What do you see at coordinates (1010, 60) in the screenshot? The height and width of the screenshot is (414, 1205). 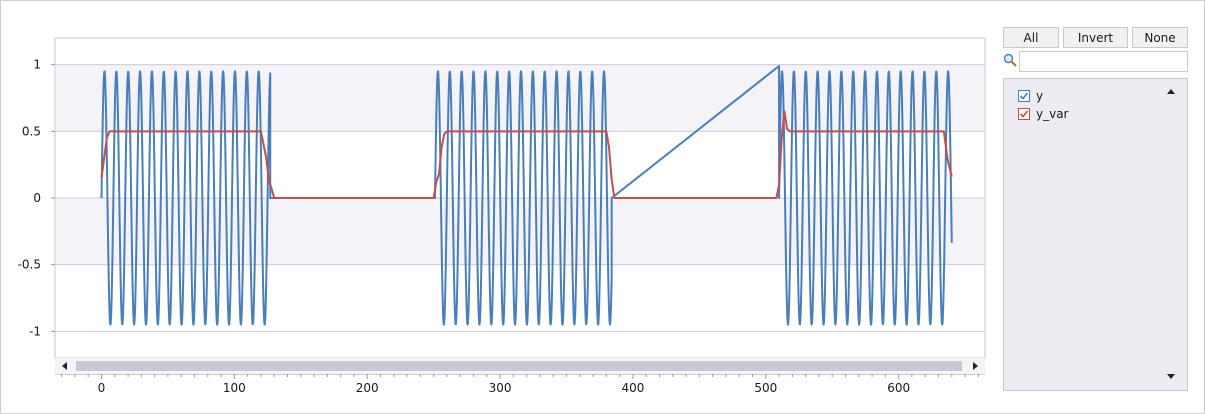 I see `search-icon` at bounding box center [1010, 60].